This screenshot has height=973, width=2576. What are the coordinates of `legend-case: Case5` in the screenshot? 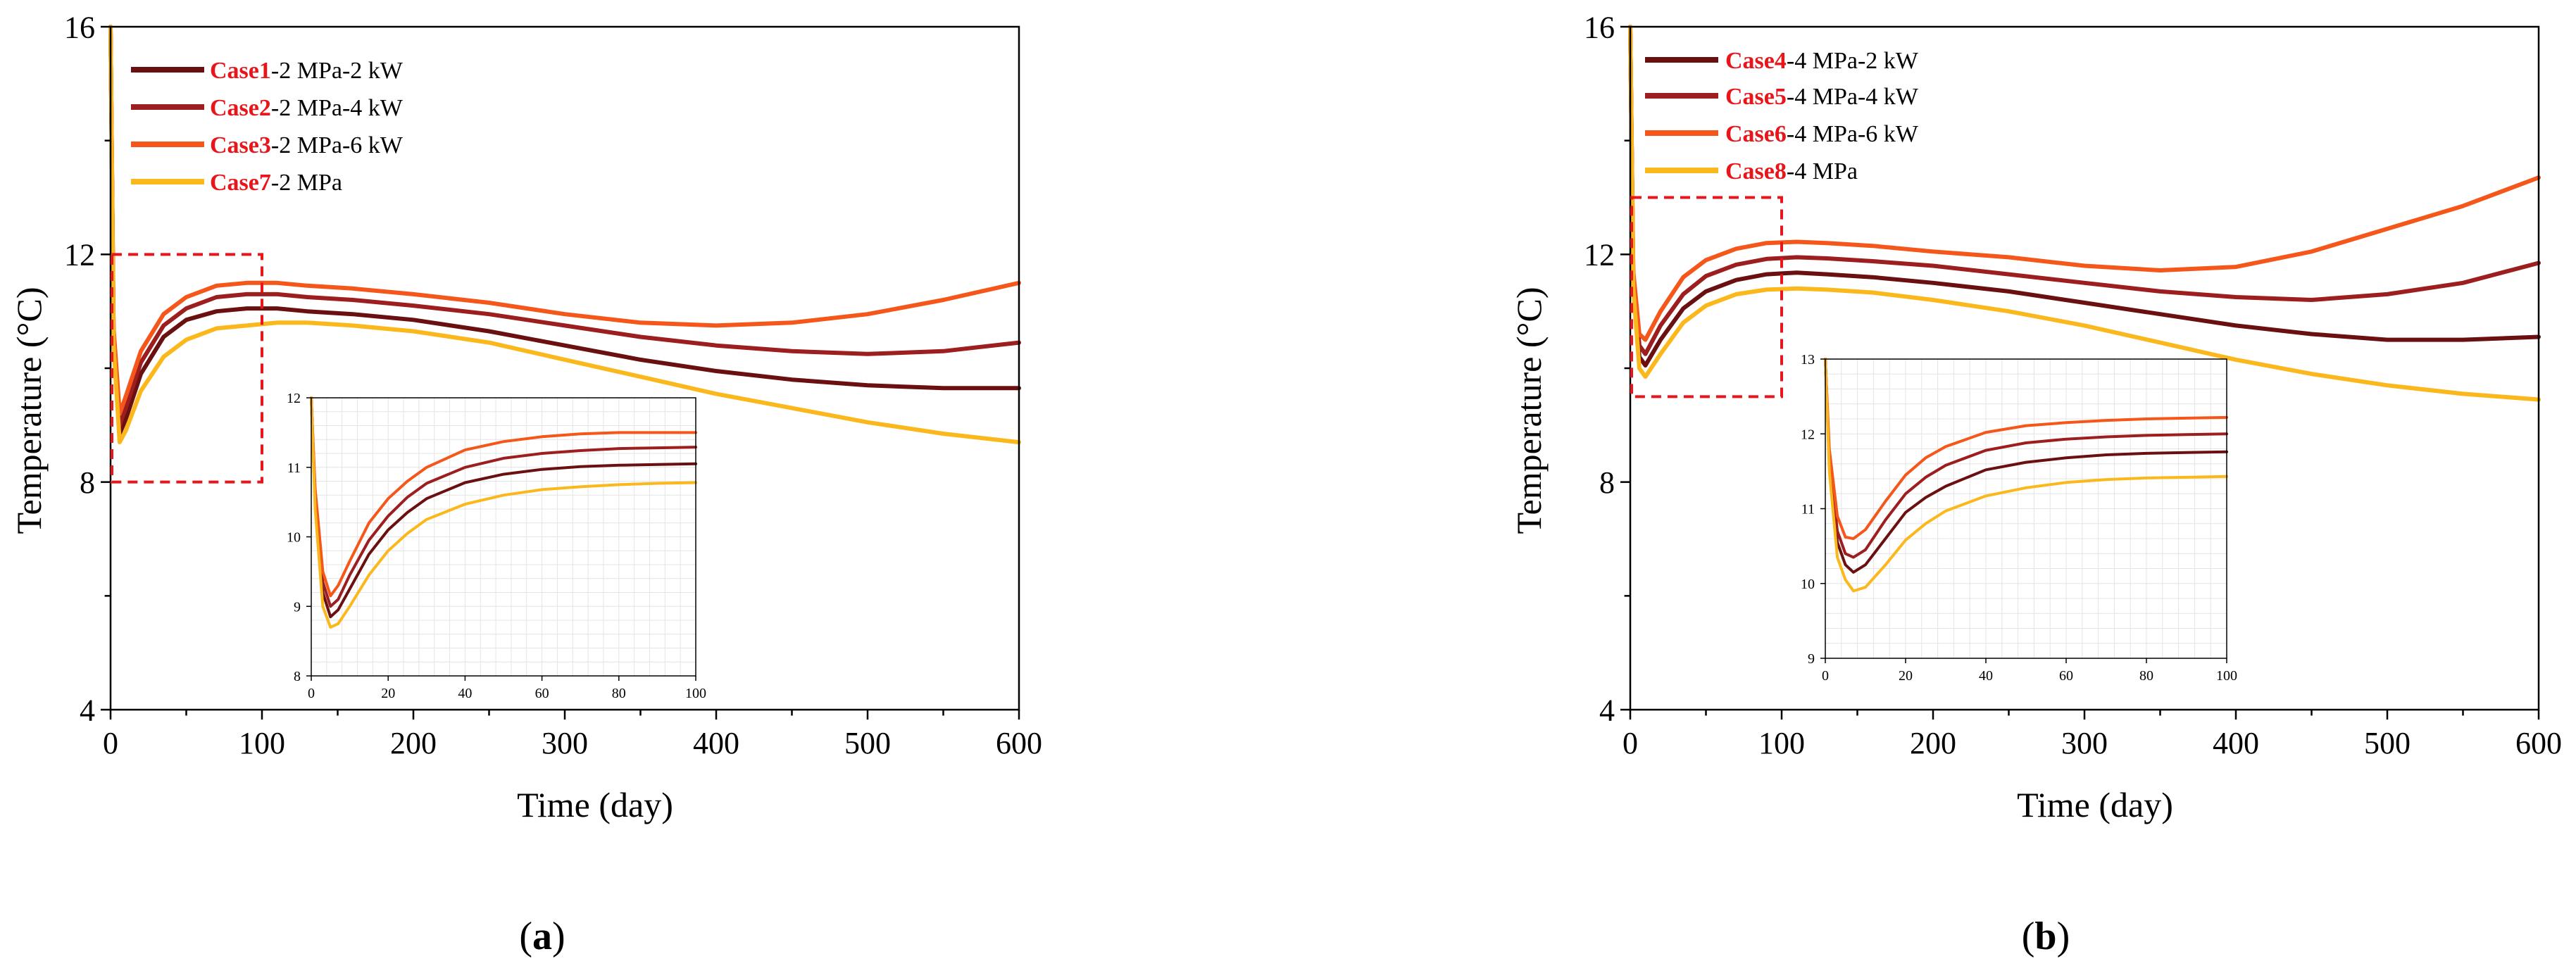 It's located at (1756, 97).